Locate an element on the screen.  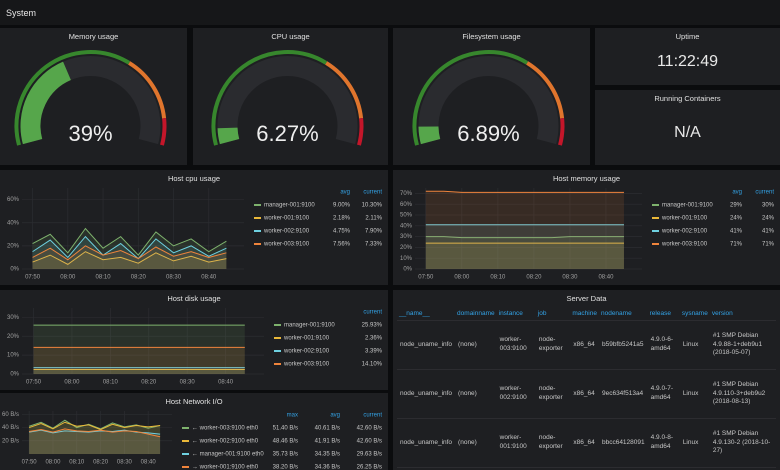
legend-name: manager-001:9100 is located at coordinates (289, 206).